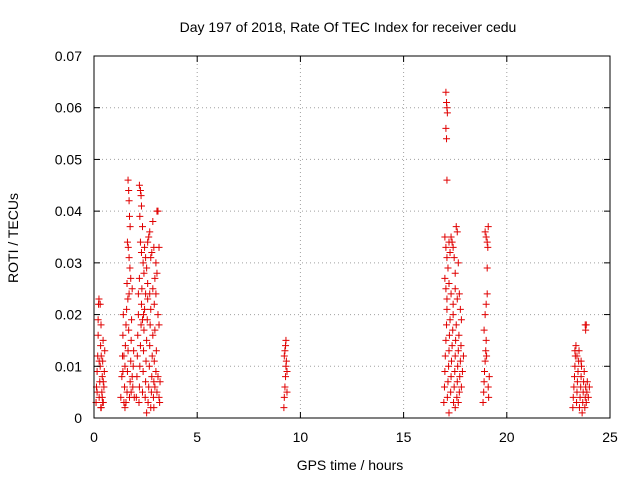 Image resolution: width=640 pixels, height=480 pixels. Describe the element at coordinates (13, 238) in the screenshot. I see `y-axis-label: ROTI / TECUs` at that location.